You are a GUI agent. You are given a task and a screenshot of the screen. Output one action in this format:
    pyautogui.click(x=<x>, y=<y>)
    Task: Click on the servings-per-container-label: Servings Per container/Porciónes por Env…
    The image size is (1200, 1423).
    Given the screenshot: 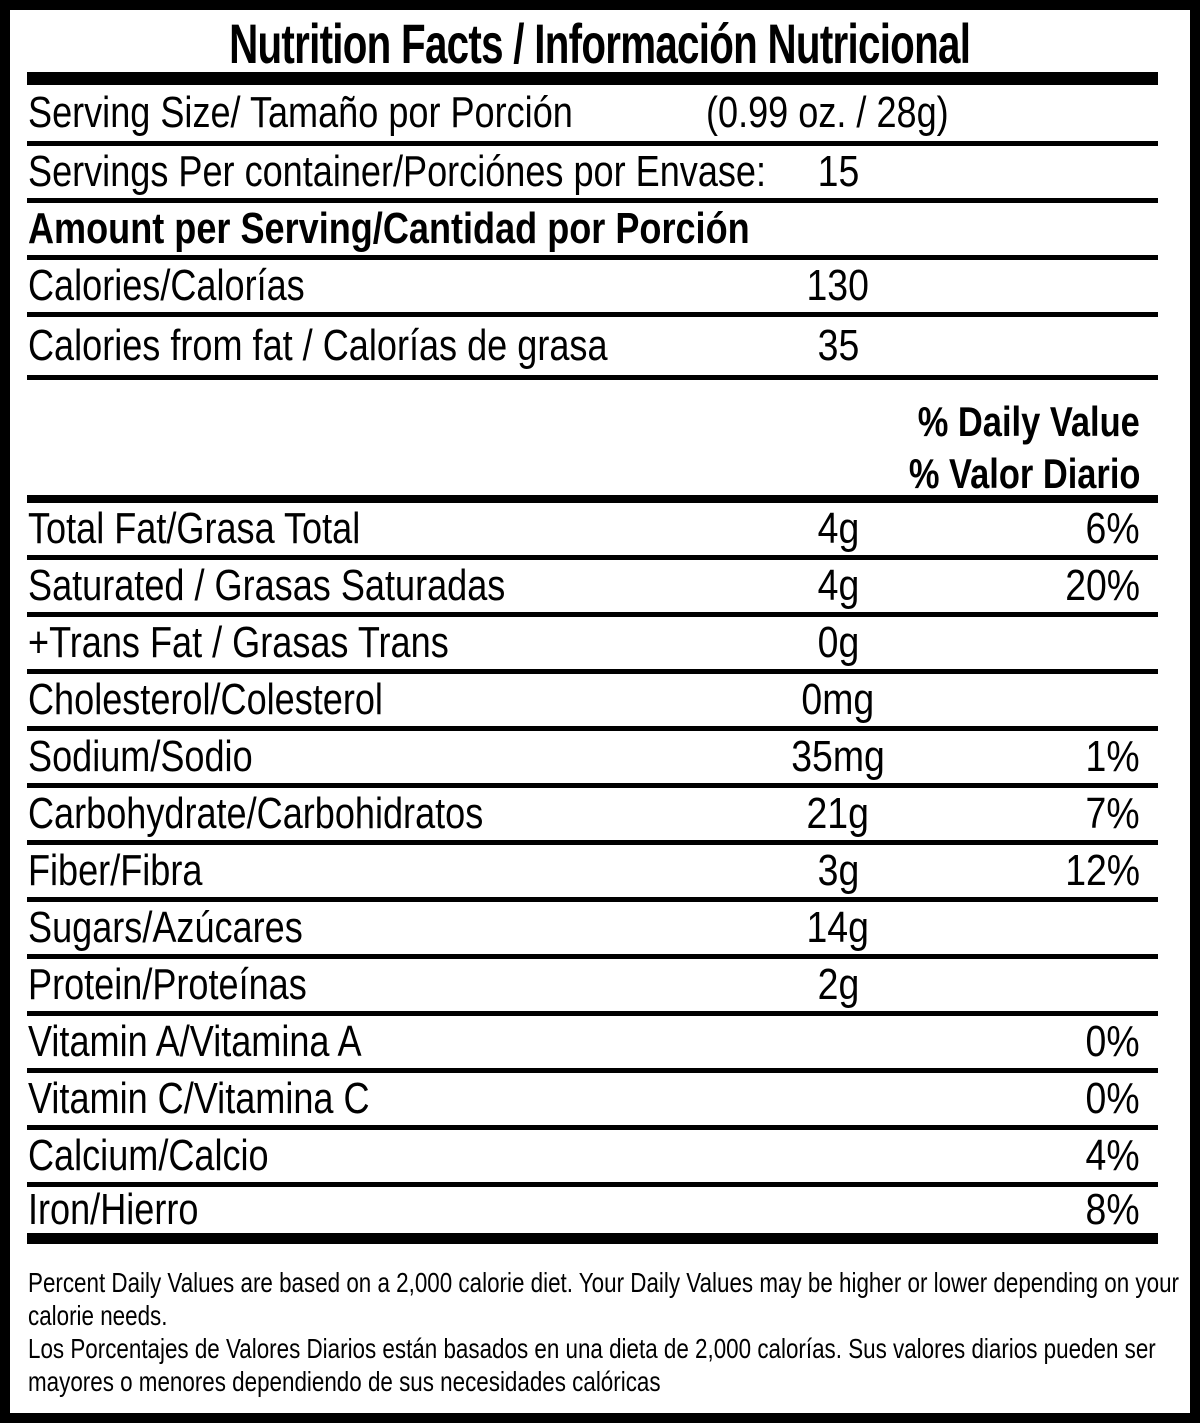 What is the action you would take?
    pyautogui.click(x=397, y=171)
    